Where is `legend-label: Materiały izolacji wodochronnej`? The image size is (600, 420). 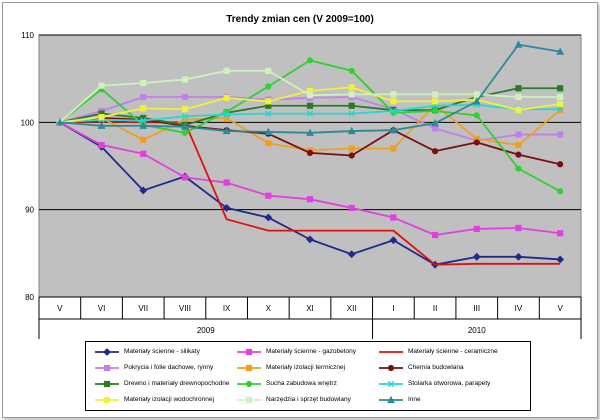 legend-label: Materiały izolacji wodochronnej is located at coordinates (169, 399).